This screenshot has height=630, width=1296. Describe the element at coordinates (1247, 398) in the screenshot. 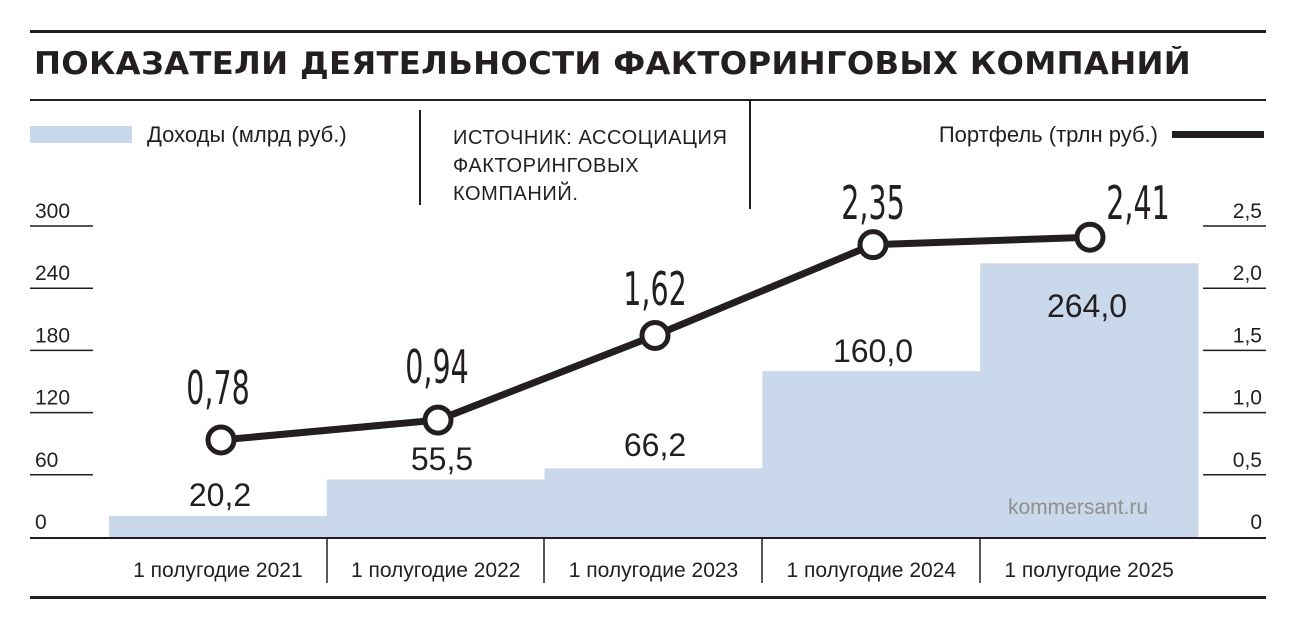

I see `right-tick-label: 1,0` at that location.